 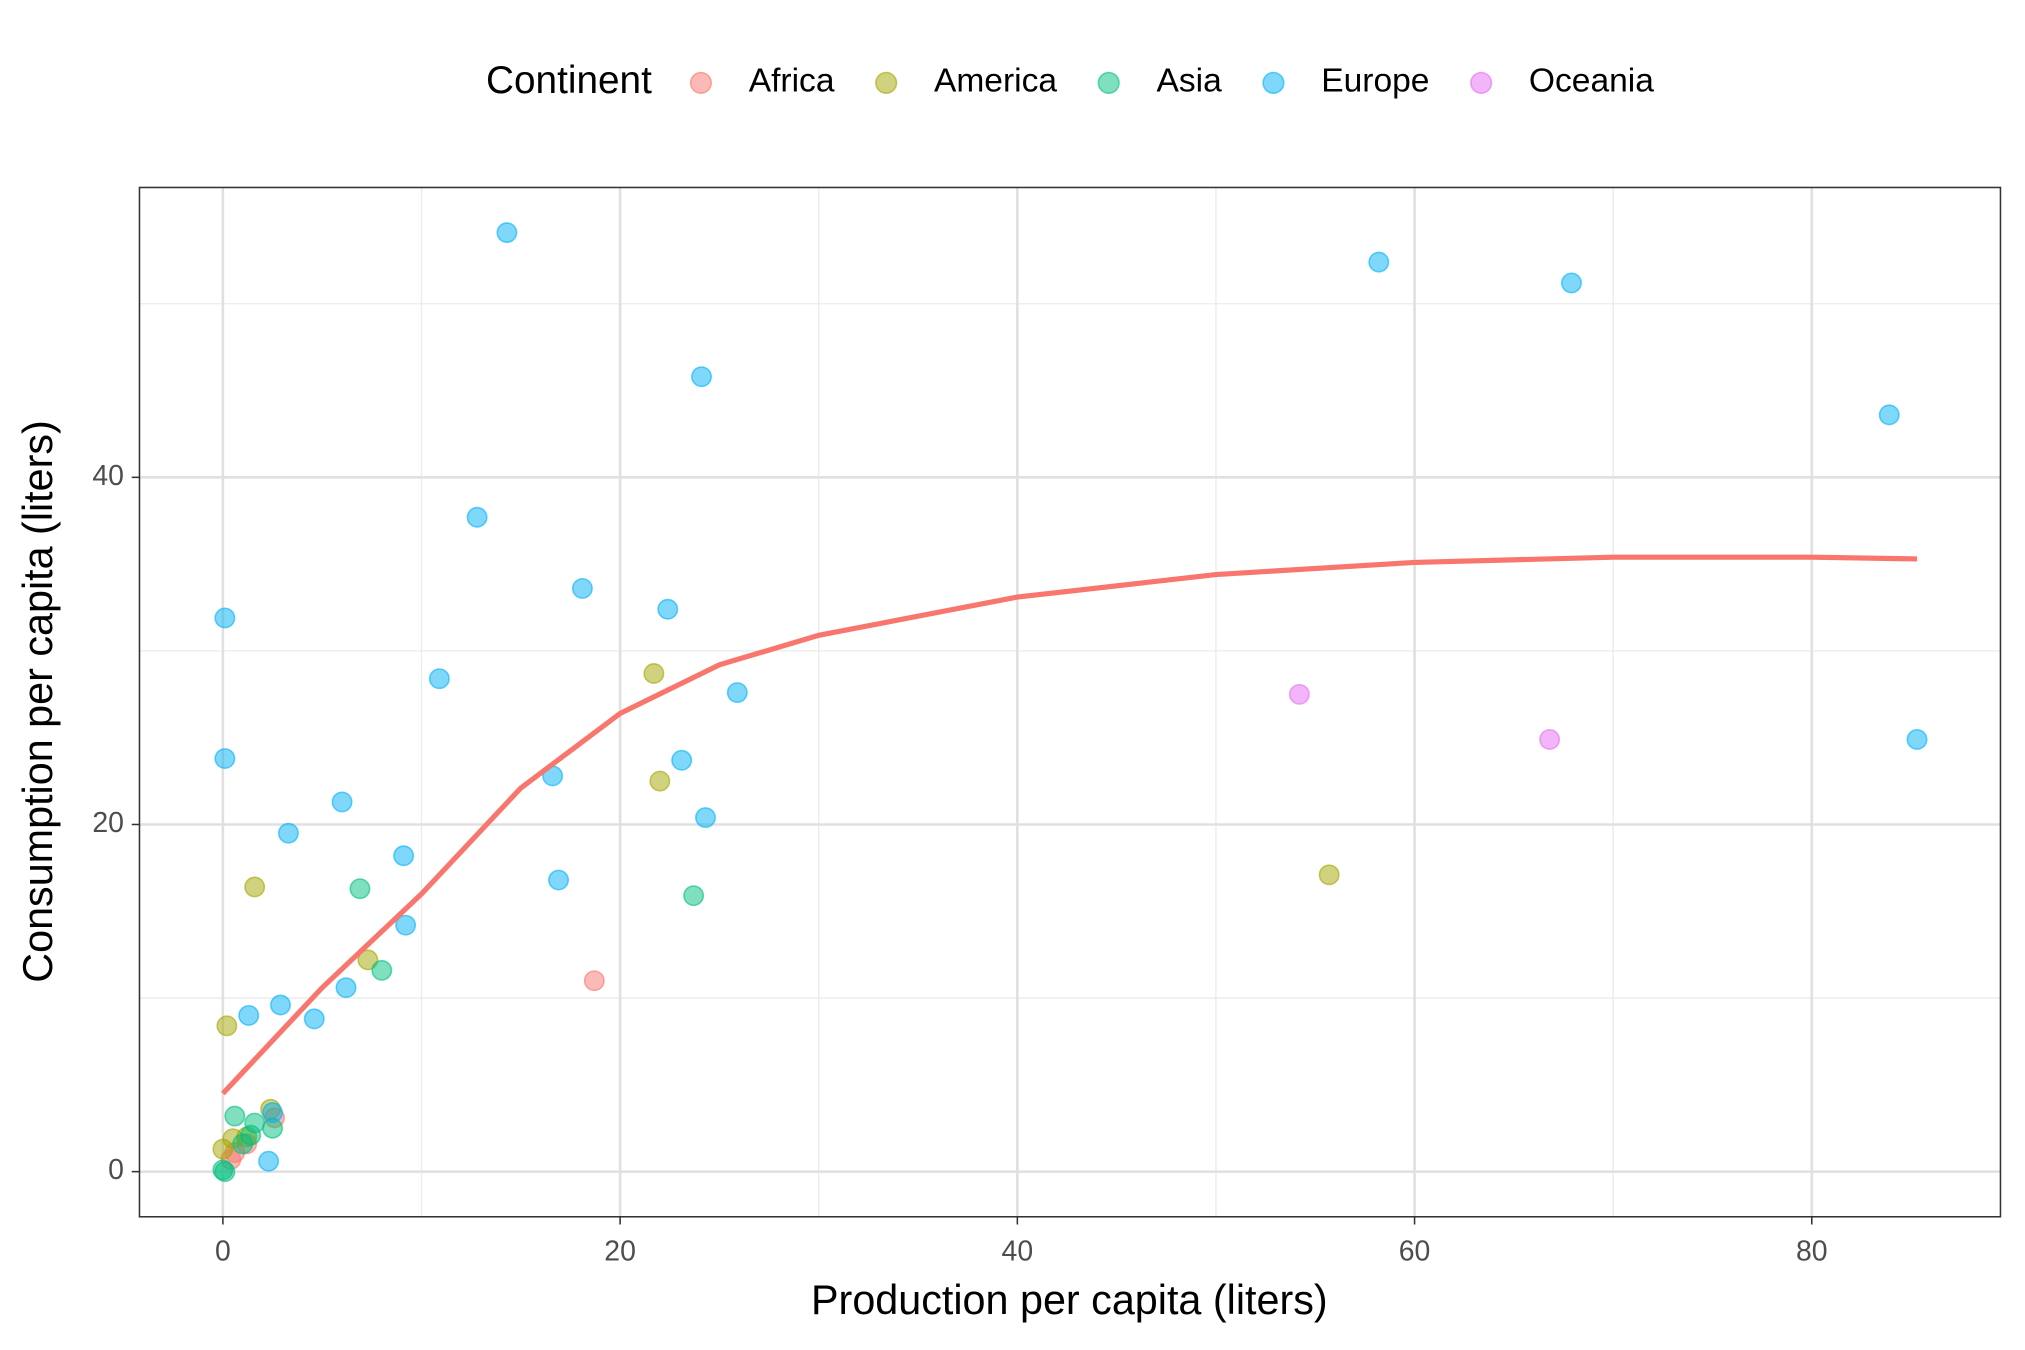 What do you see at coordinates (108, 823) in the screenshot?
I see `y-tick-label: 20` at bounding box center [108, 823].